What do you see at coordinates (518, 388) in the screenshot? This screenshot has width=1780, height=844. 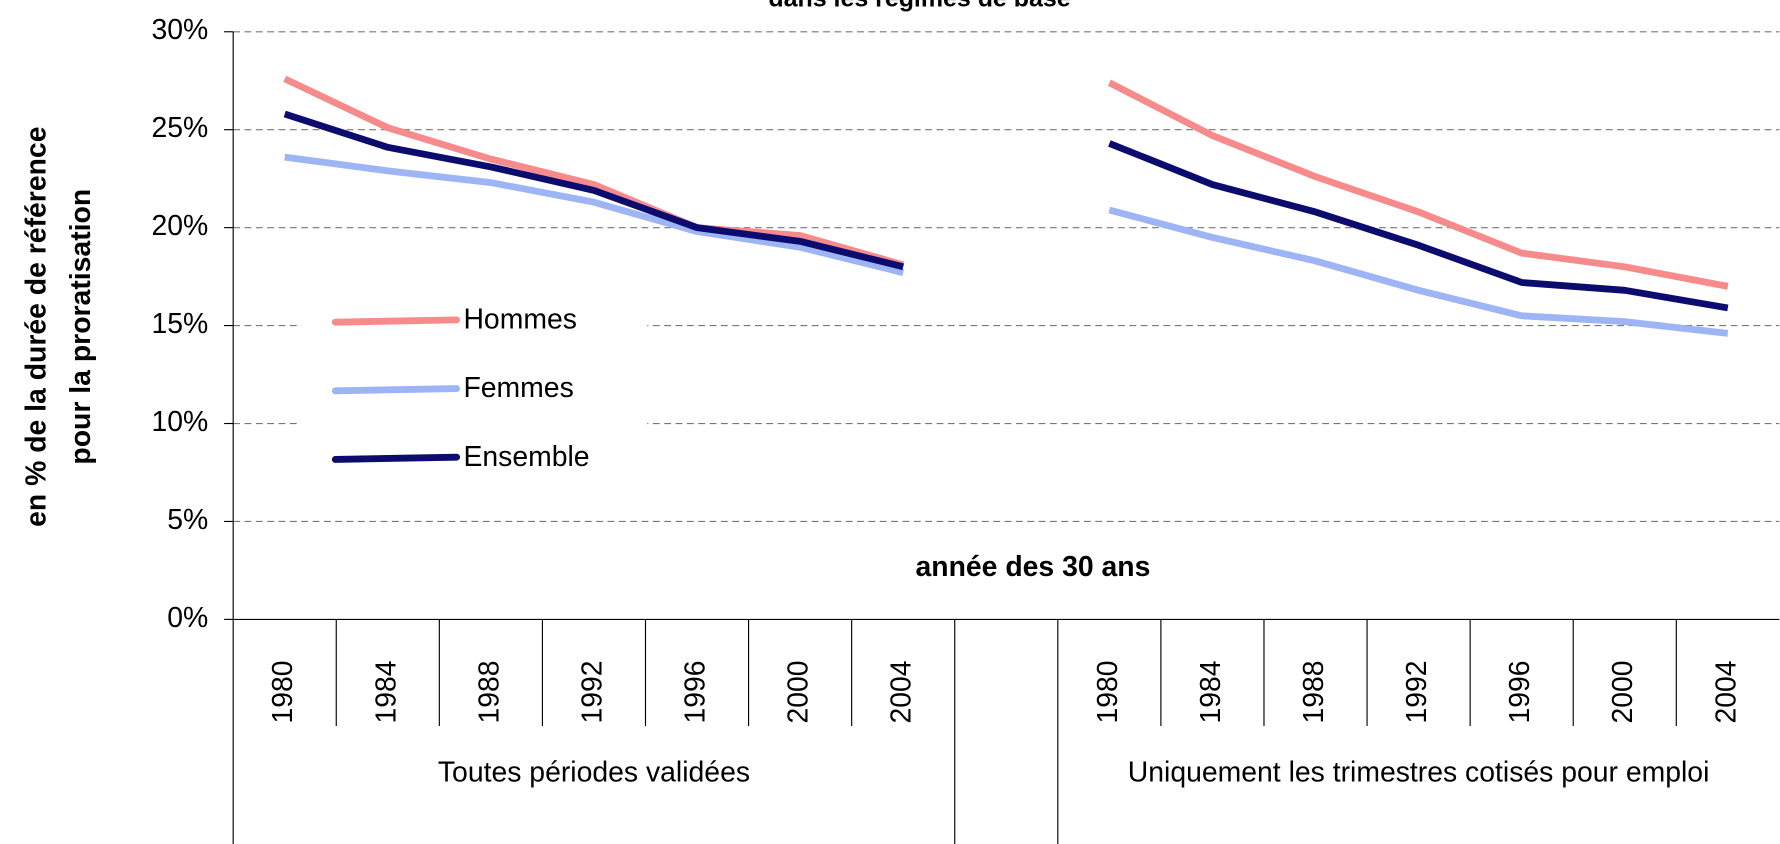 I see `legend-label: Femmes` at bounding box center [518, 388].